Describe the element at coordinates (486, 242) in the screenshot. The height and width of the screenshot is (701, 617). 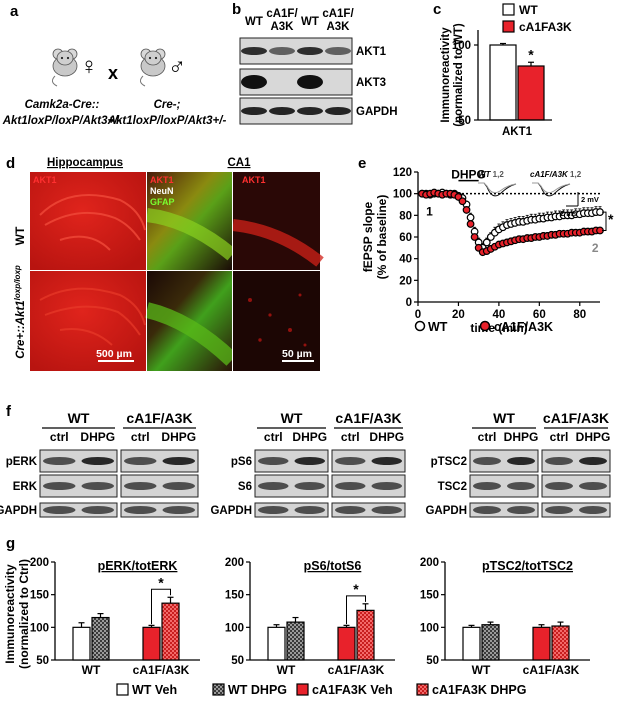
I see `data-point-wt` at that location.